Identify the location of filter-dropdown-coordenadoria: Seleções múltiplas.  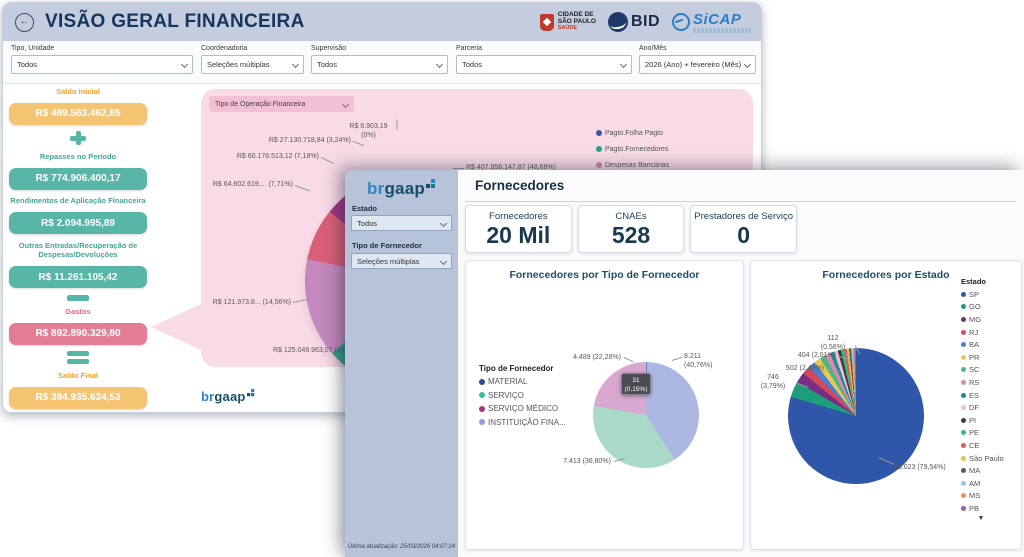
(252, 64).